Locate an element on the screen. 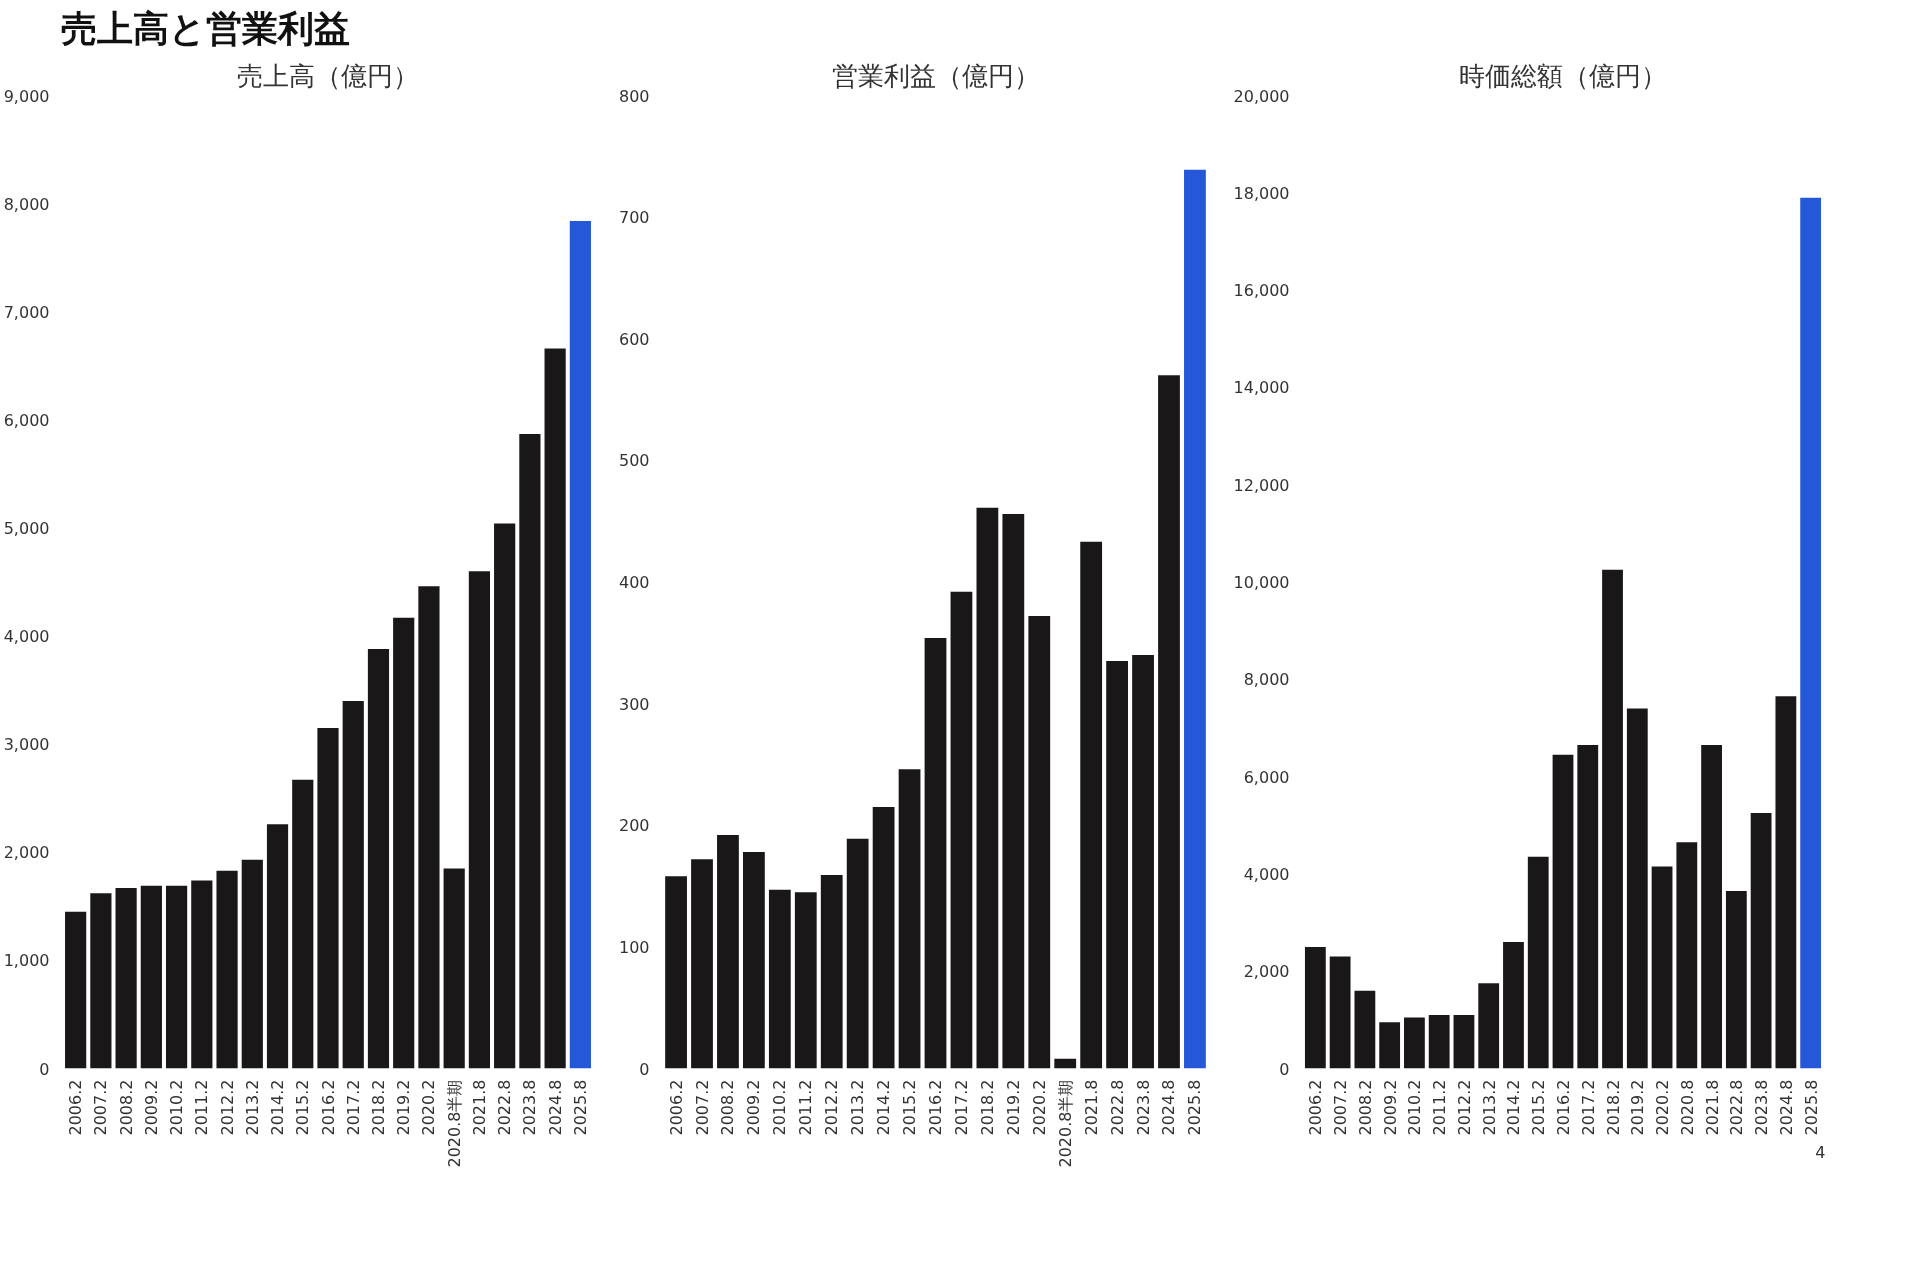 The width and height of the screenshot is (1920, 1280). text: 4 is located at coordinates (1820, 1152).